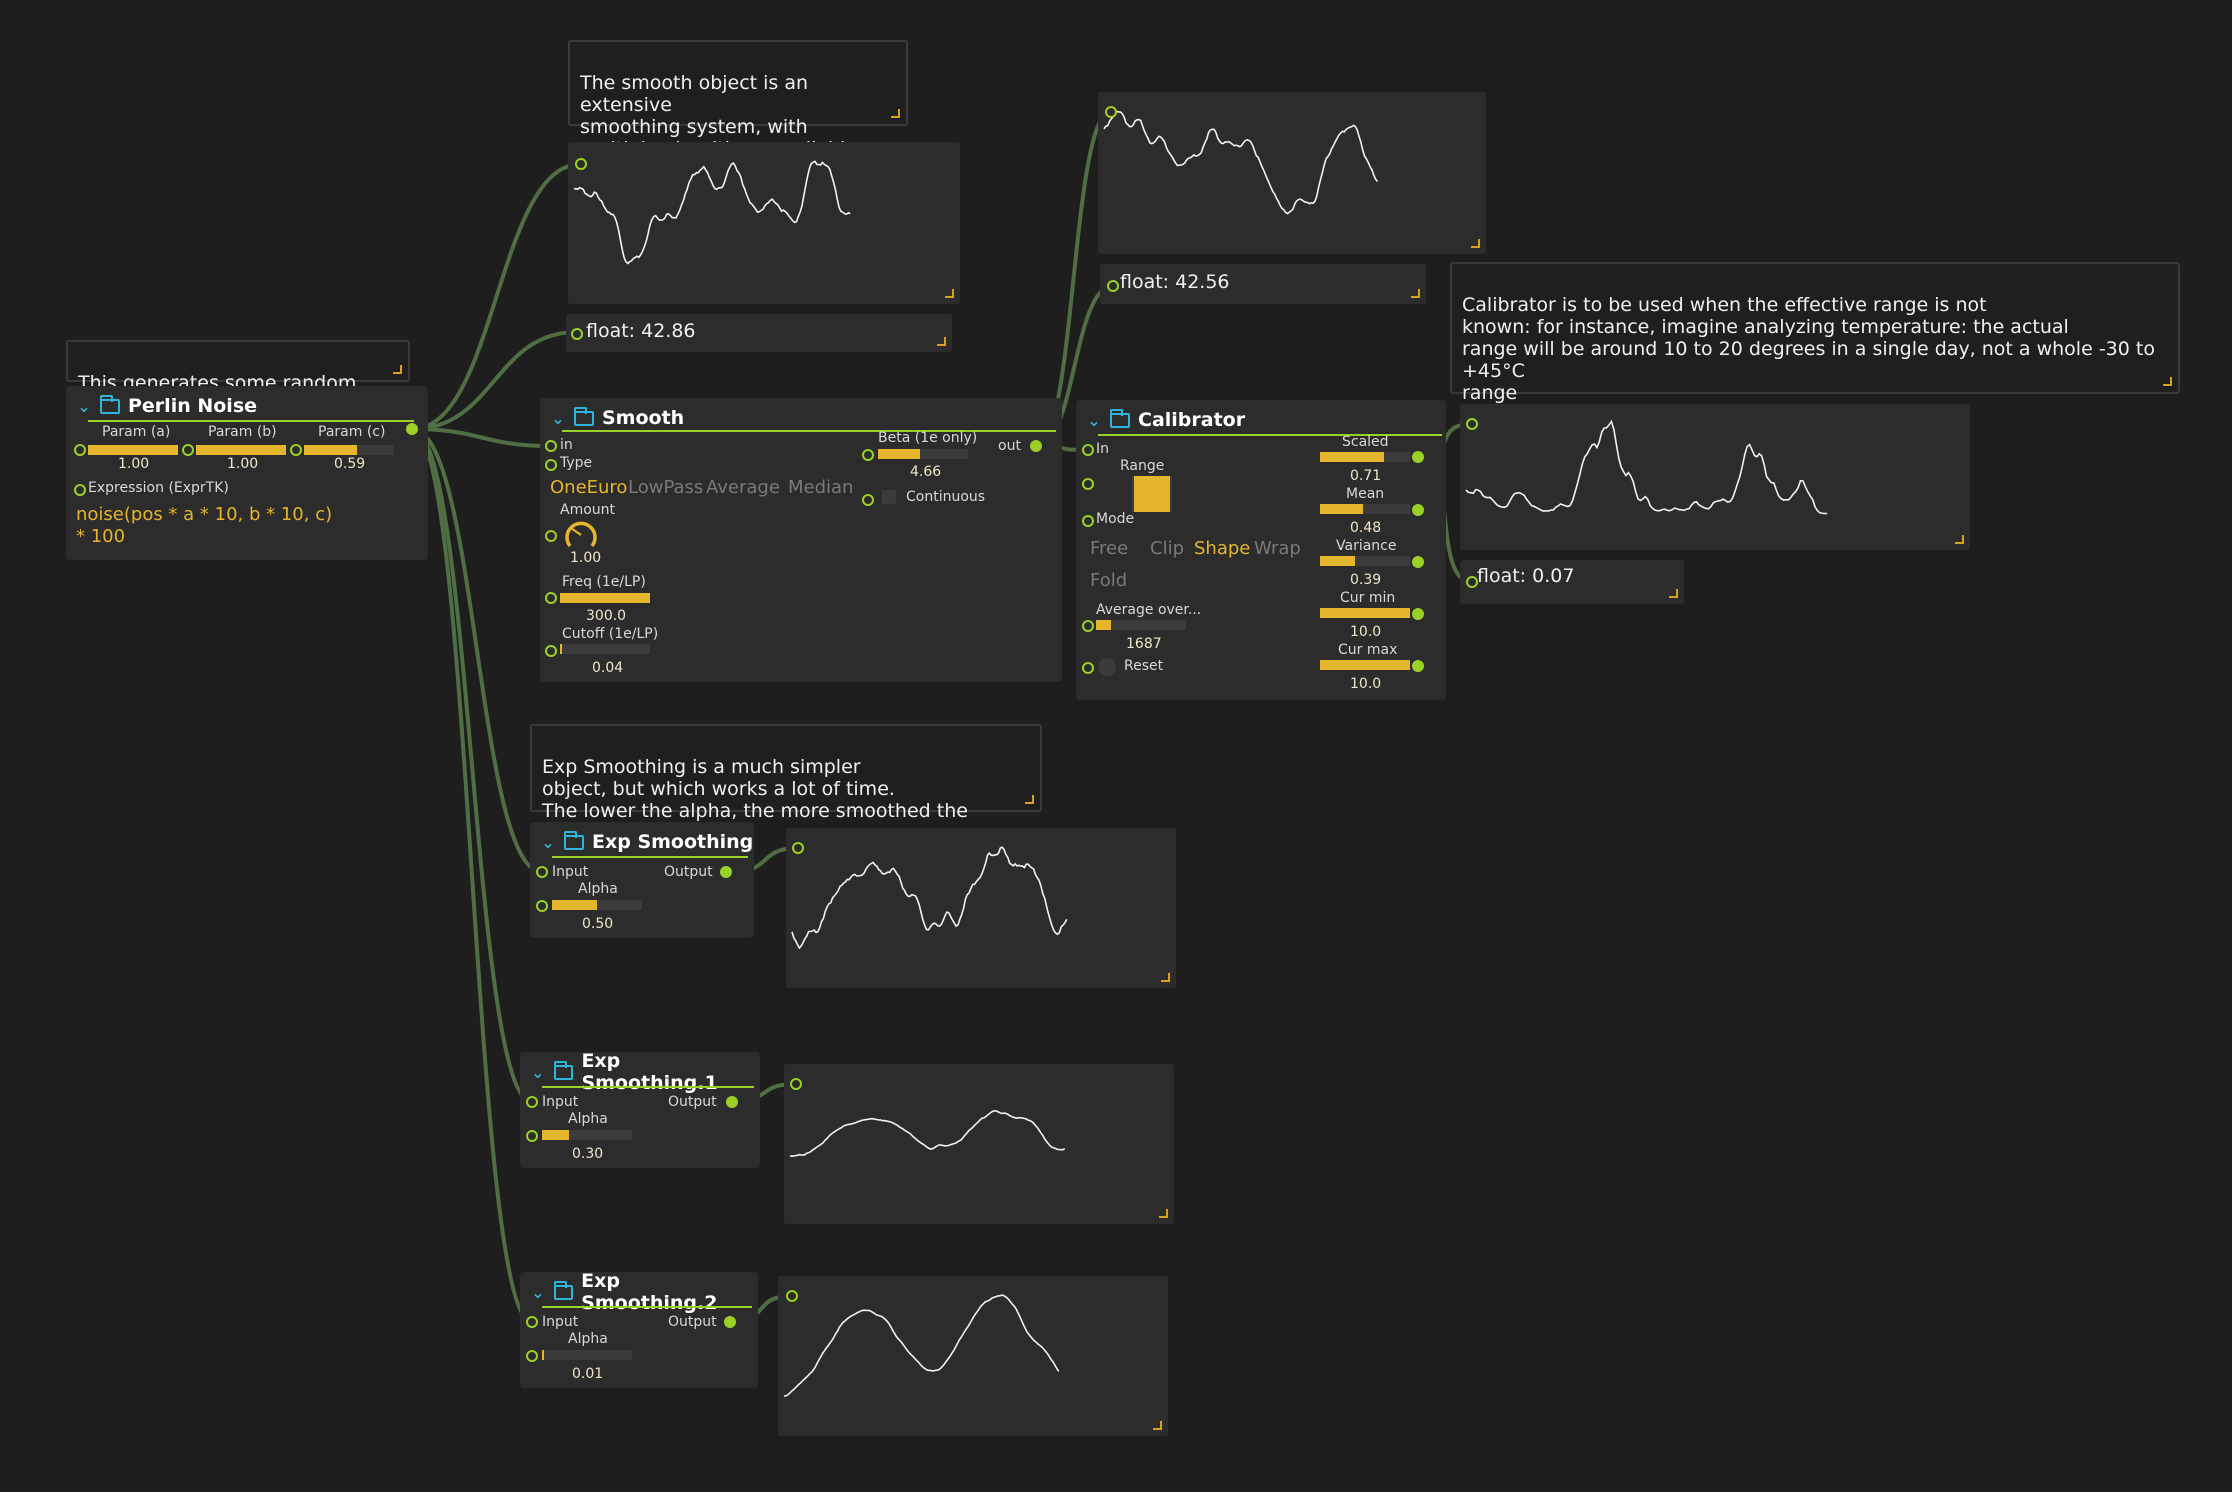 The image size is (2232, 1492). I want to click on beta-slider, so click(923, 454).